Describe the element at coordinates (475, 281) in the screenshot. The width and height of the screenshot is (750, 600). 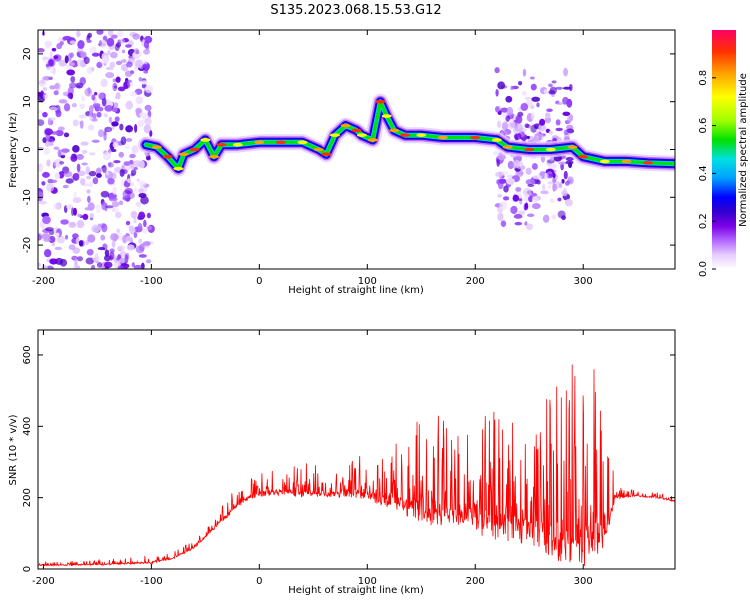
I see `spectrogram-x-tick-label: 200` at that location.